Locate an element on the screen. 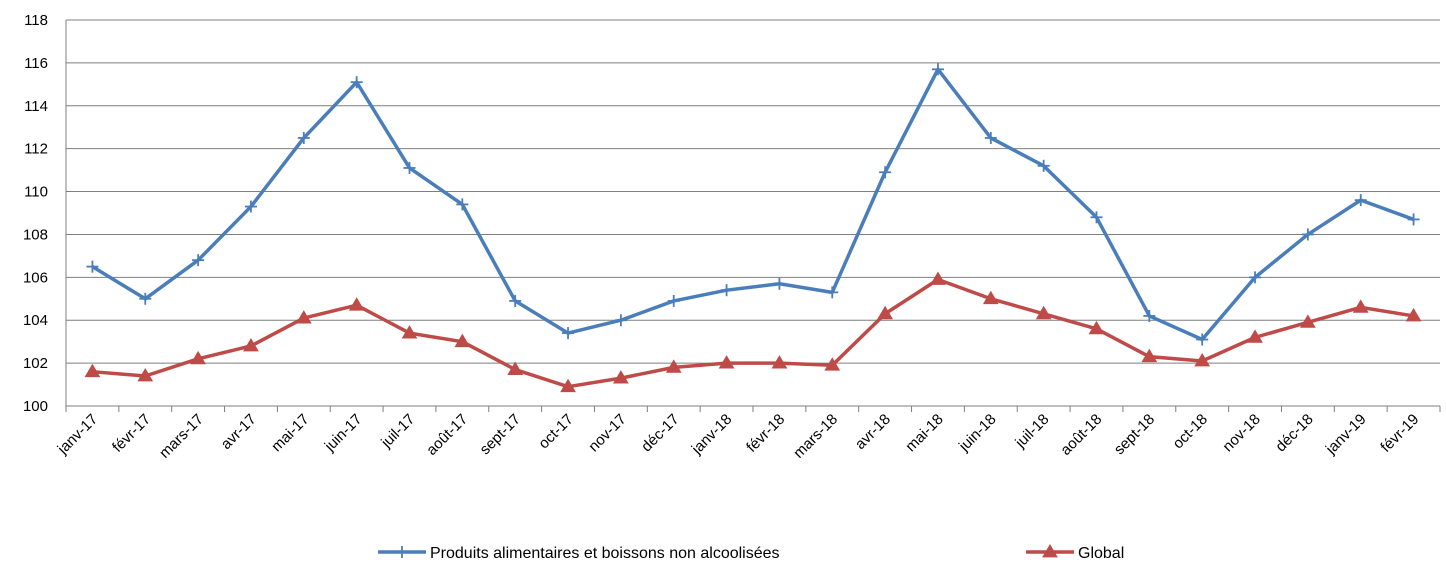  x-tick-label: nov-17 is located at coordinates (607, 433).